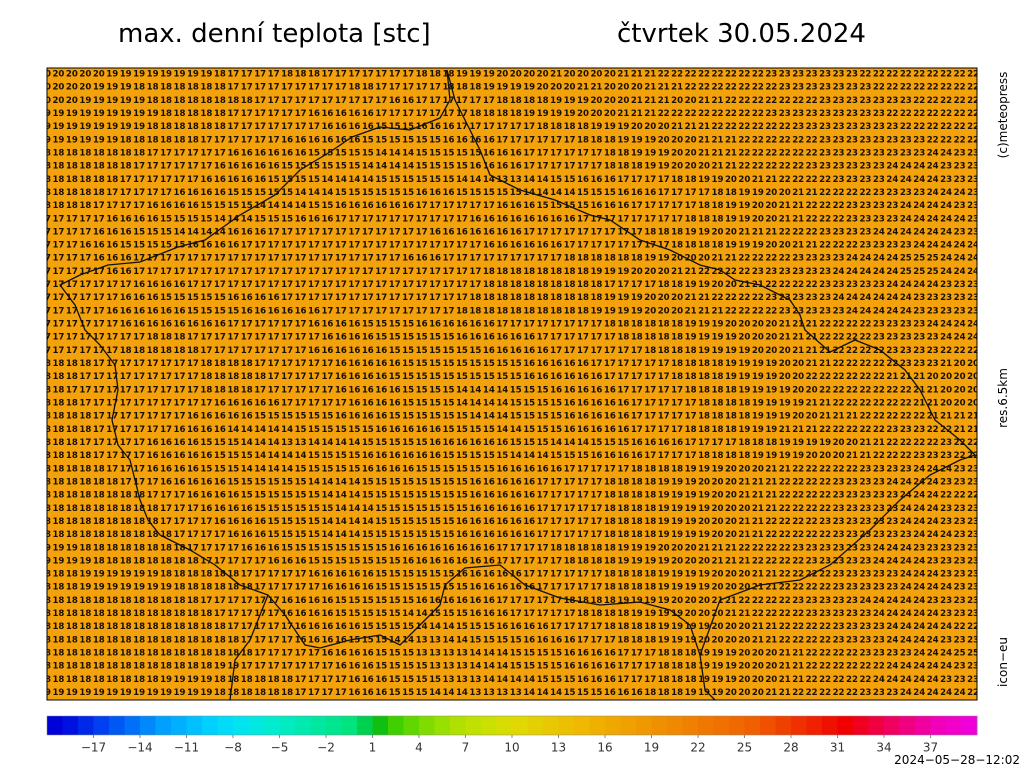 The width and height of the screenshot is (1024, 768). I want to click on colorbar-tick-label: 31, so click(837, 748).